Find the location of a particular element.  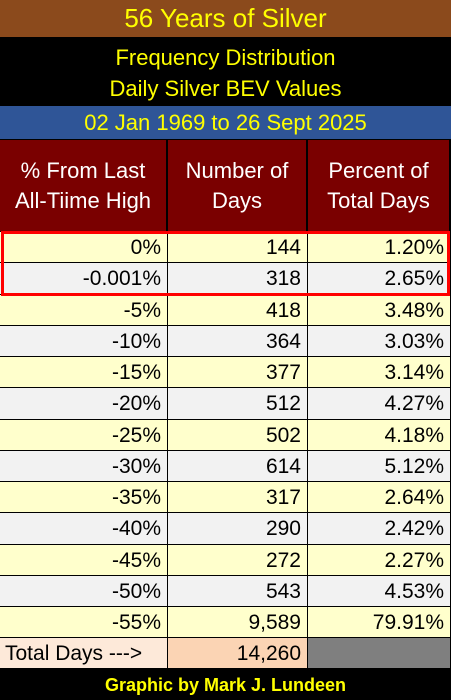

table-cell: -15% is located at coordinates (84, 373).